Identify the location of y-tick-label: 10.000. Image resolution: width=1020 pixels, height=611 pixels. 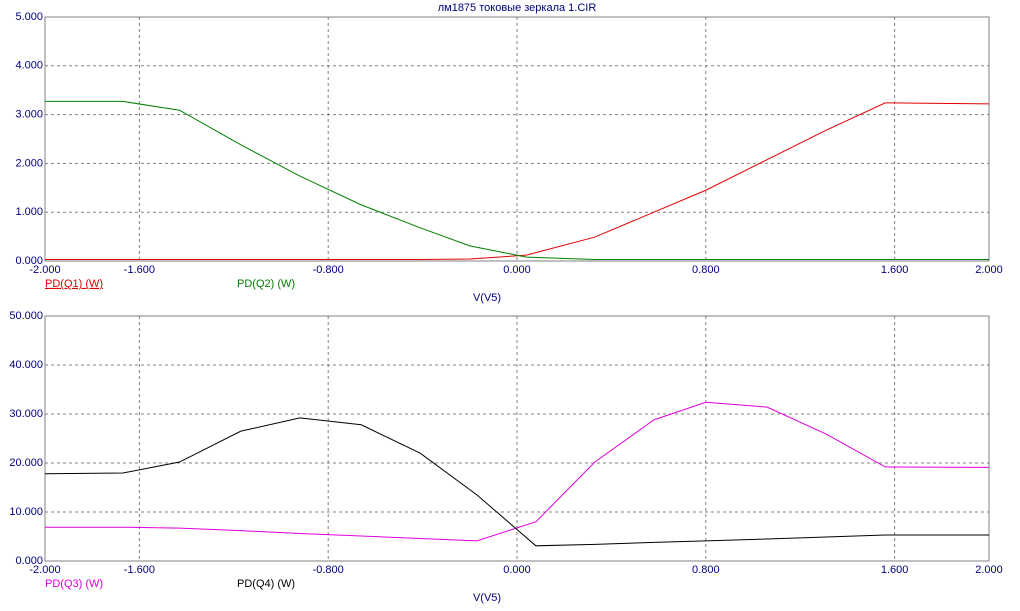
(26, 512).